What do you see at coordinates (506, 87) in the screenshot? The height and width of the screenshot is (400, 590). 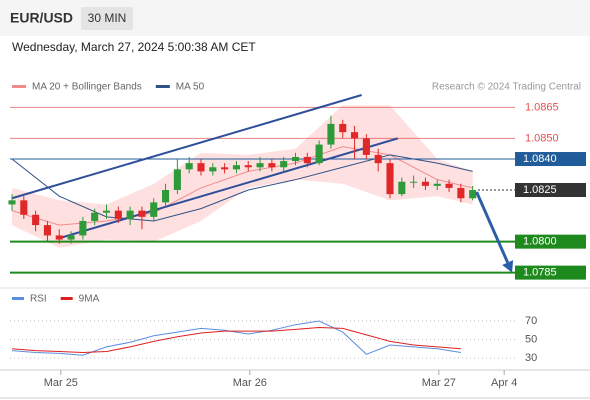 I see `source: Research © 2024 Trading Central` at bounding box center [506, 87].